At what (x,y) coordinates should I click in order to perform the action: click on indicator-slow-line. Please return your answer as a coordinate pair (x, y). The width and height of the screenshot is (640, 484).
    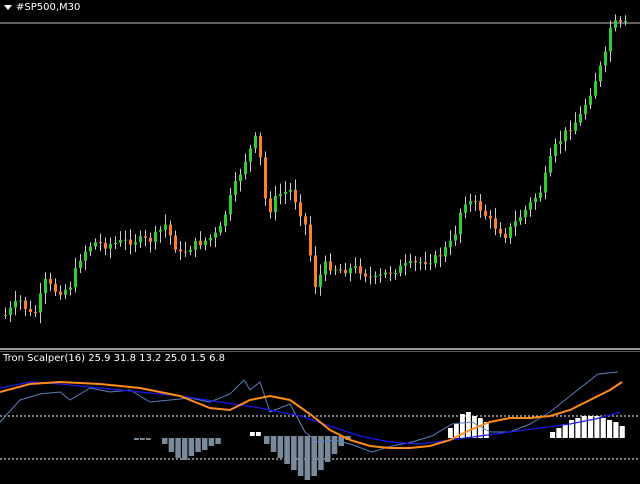
    Looking at the image, I should click on (310, 413).